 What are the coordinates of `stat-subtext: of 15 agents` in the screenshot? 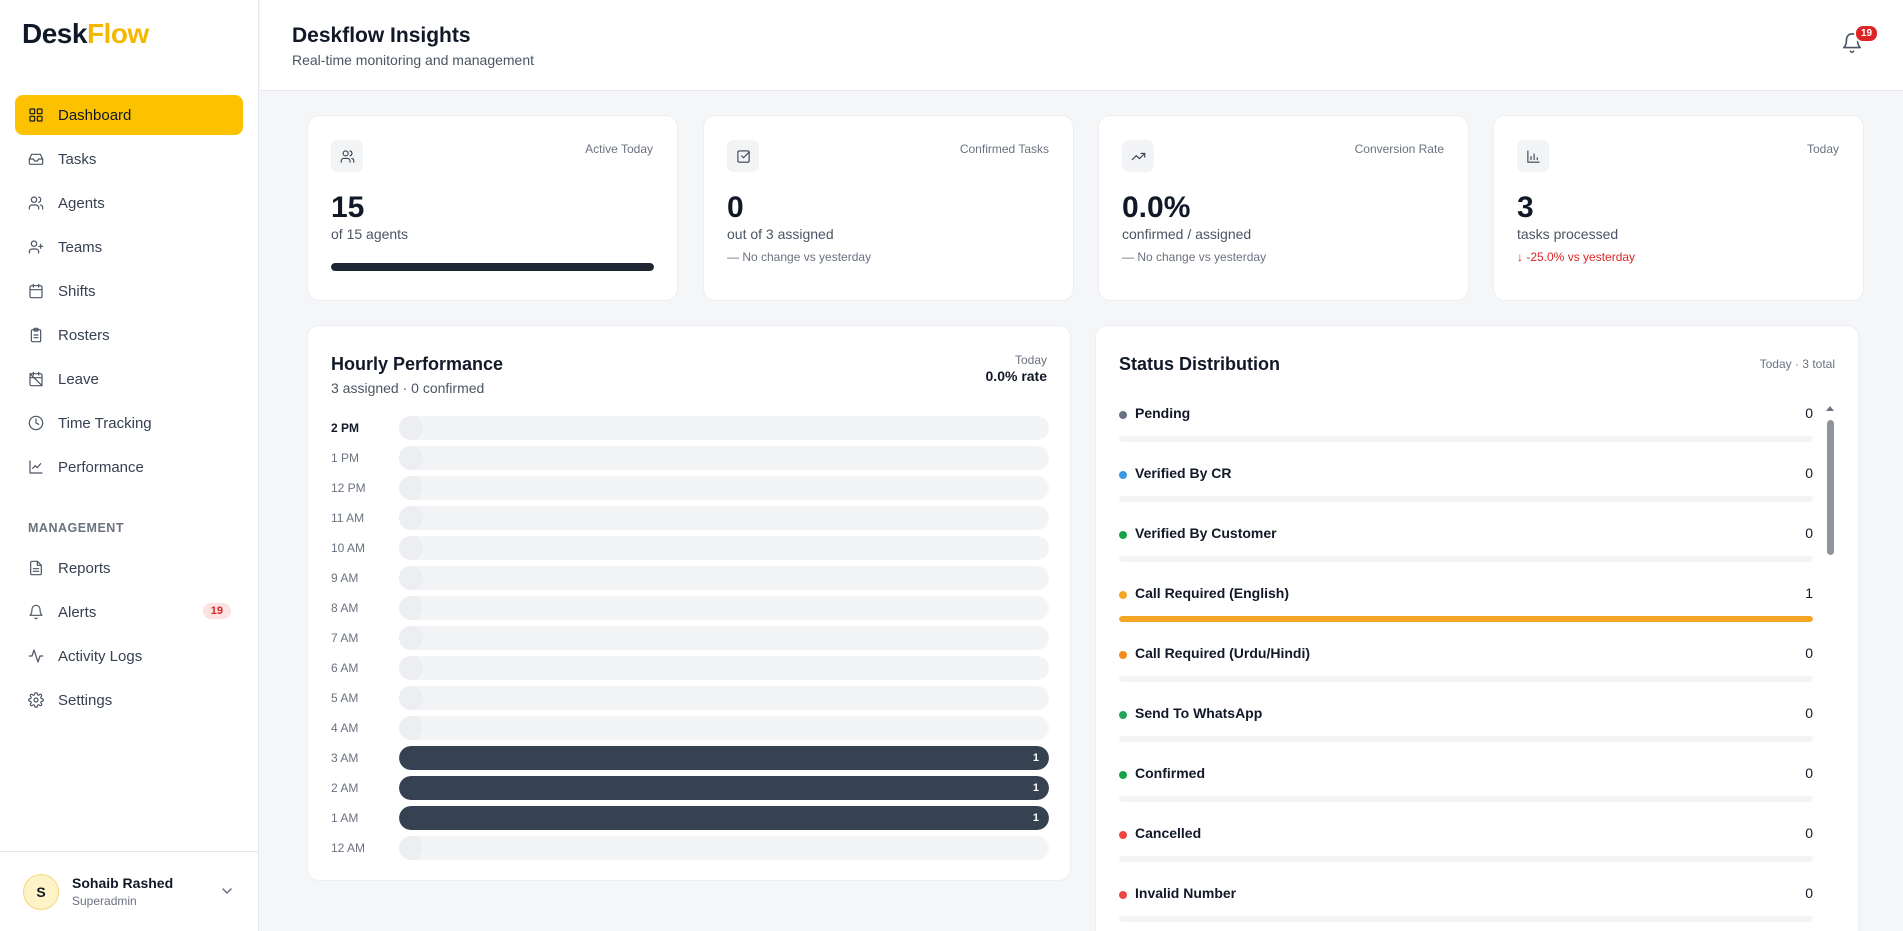 It's located at (370, 234).